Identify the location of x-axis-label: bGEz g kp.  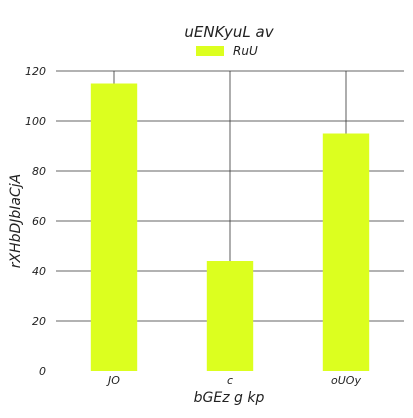
(229, 398).